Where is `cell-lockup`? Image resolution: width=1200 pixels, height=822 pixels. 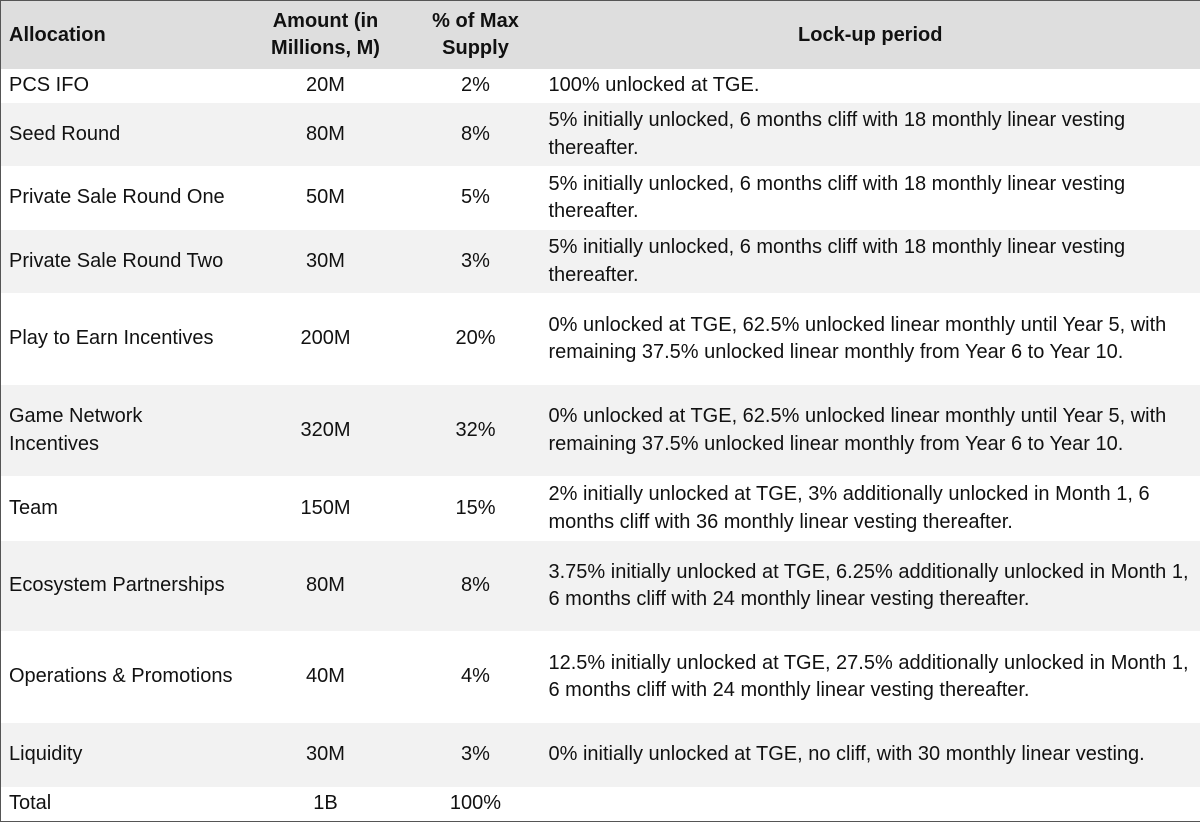 cell-lockup is located at coordinates (870, 804).